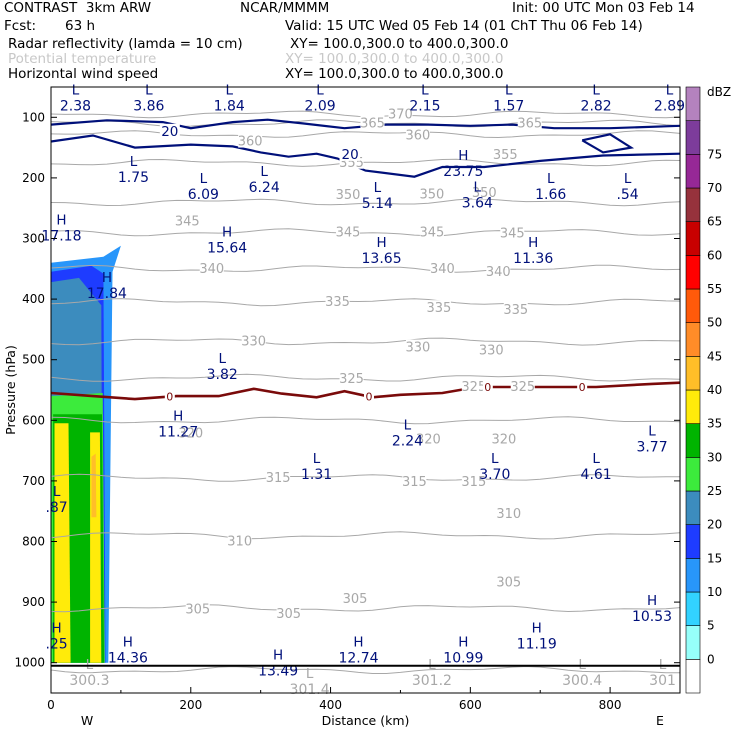 The height and width of the screenshot is (740, 740). Describe the element at coordinates (33, 542) in the screenshot. I see `y-tick-label: 800` at that location.